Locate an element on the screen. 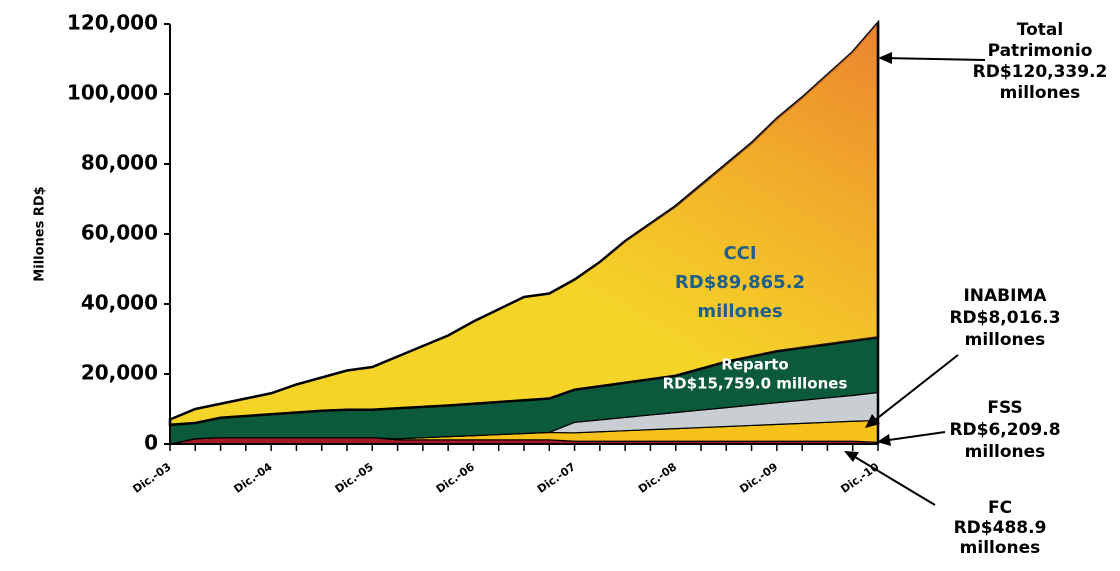 The height and width of the screenshot is (571, 1120). x-tick-label: Dic.-05 is located at coordinates (354, 478).